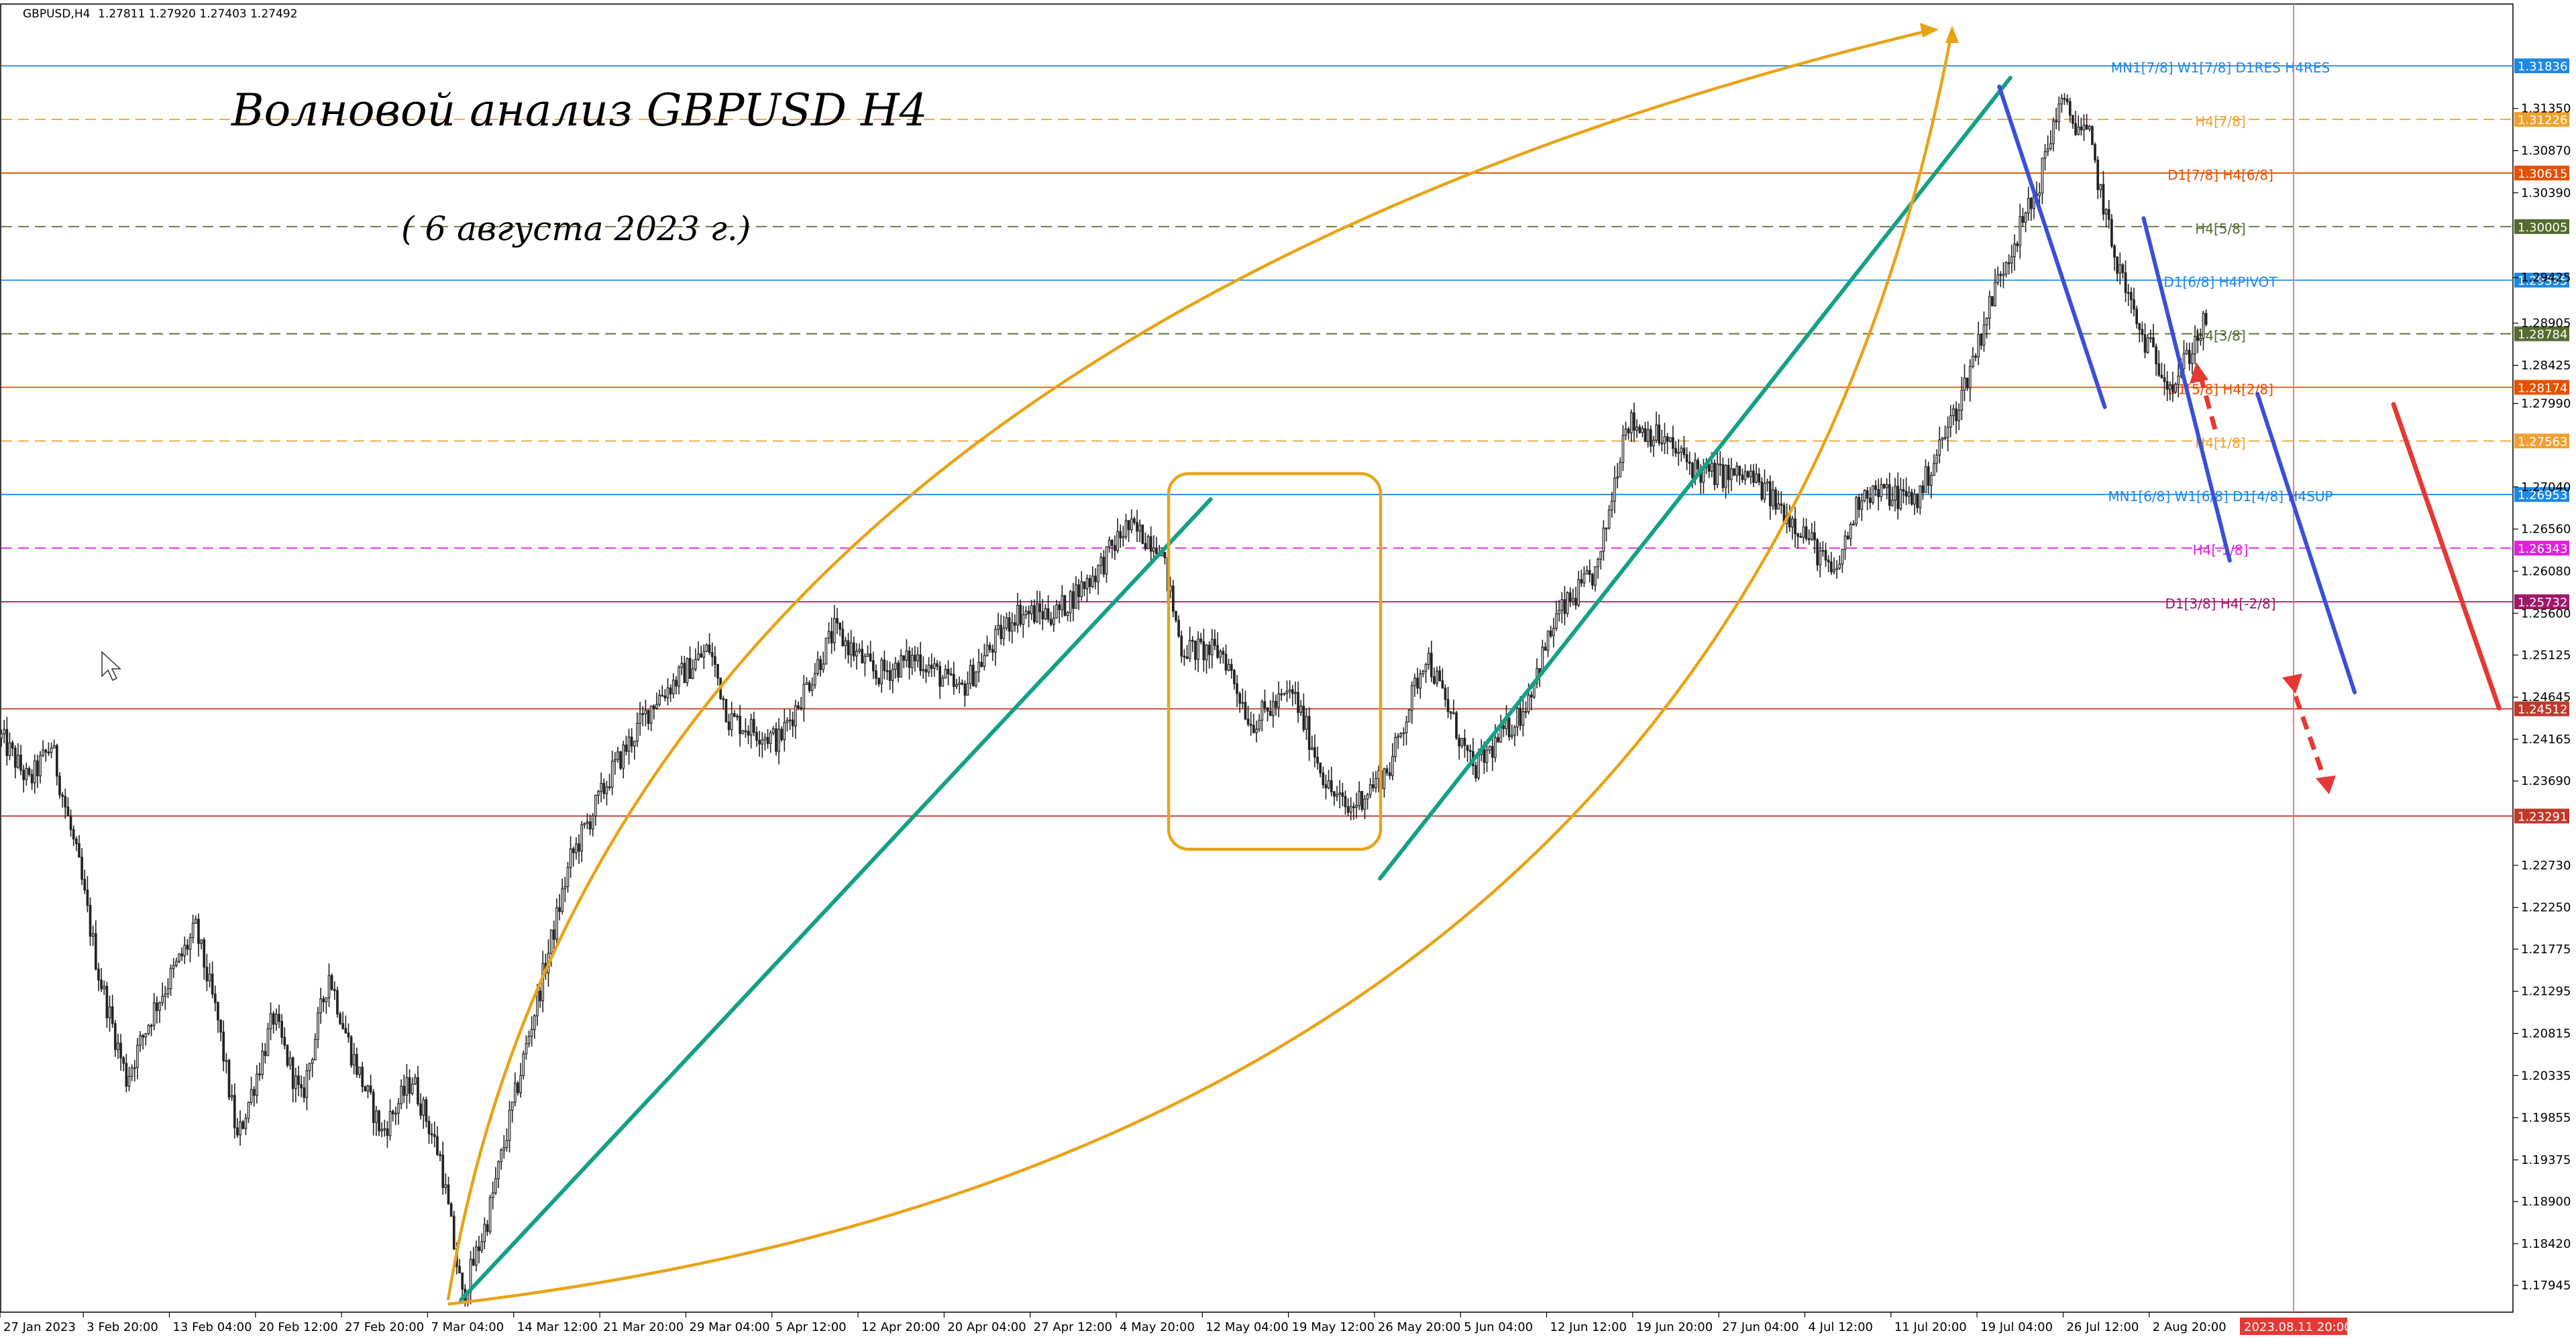 This screenshot has height=1339, width=2576. I want to click on level-price-tag-text: 1.26343, so click(2542, 549).